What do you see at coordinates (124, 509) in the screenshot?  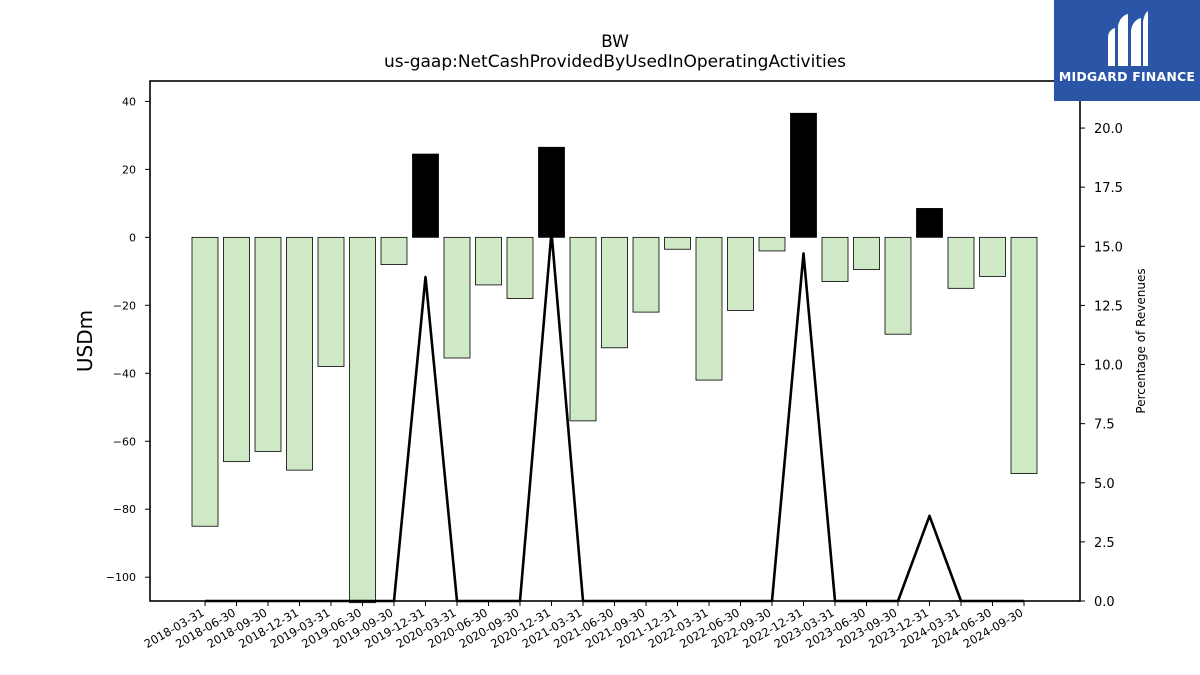 I see `y-tick-label: −80` at bounding box center [124, 509].